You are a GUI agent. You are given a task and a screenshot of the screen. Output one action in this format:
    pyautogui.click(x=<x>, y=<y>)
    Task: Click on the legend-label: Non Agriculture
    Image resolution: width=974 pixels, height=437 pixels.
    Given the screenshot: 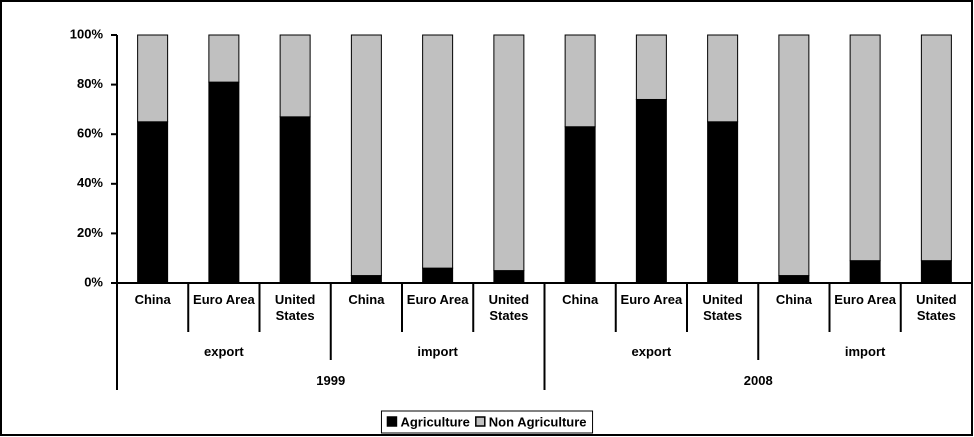 What is the action you would take?
    pyautogui.click(x=538, y=421)
    